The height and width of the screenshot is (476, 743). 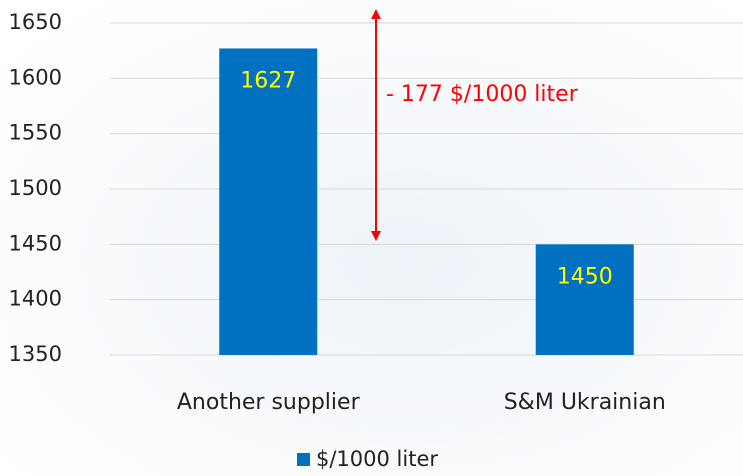 What do you see at coordinates (35, 354) in the screenshot?
I see `y-tick-label: 1350` at bounding box center [35, 354].